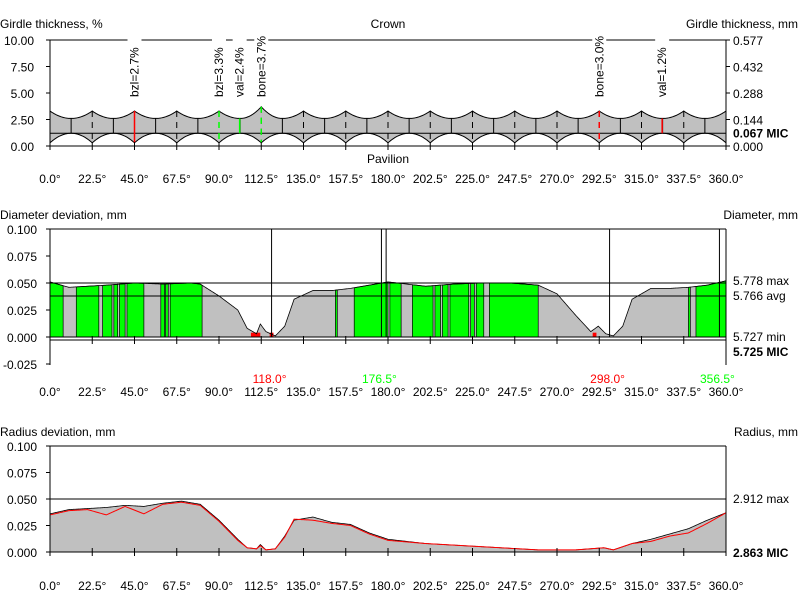  Describe the element at coordinates (22, 230) in the screenshot. I see `y-tick-label: 0.100` at that location.